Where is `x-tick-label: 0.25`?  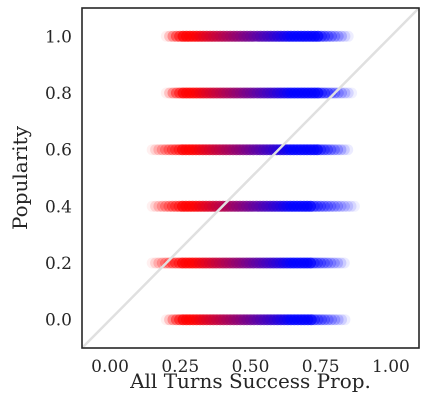 x-tick-label: 0.25 is located at coordinates (180, 367).